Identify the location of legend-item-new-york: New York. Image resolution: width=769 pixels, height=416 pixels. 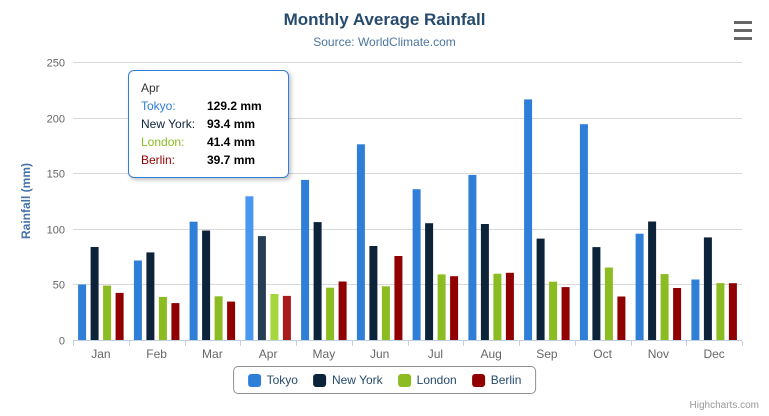
(347, 380).